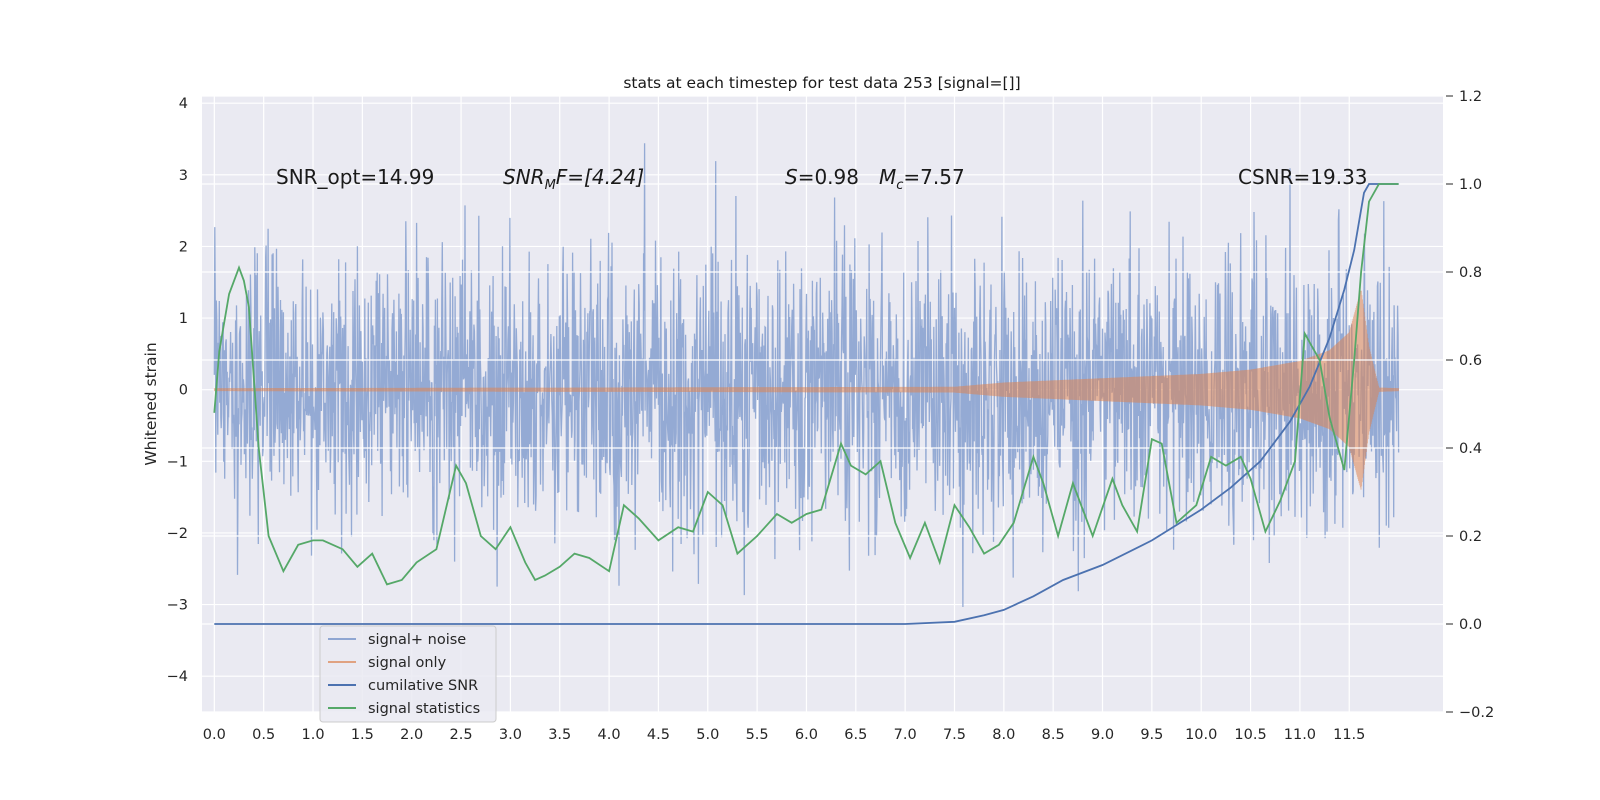 The image size is (1600, 800). What do you see at coordinates (1303, 177) in the screenshot?
I see `annotation-csnr: CSNR=19.33` at bounding box center [1303, 177].